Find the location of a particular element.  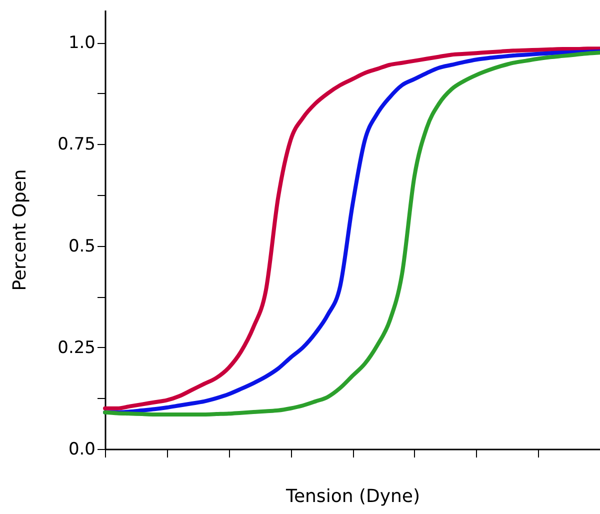

y-tick-label: 1.0 is located at coordinates (82, 43).